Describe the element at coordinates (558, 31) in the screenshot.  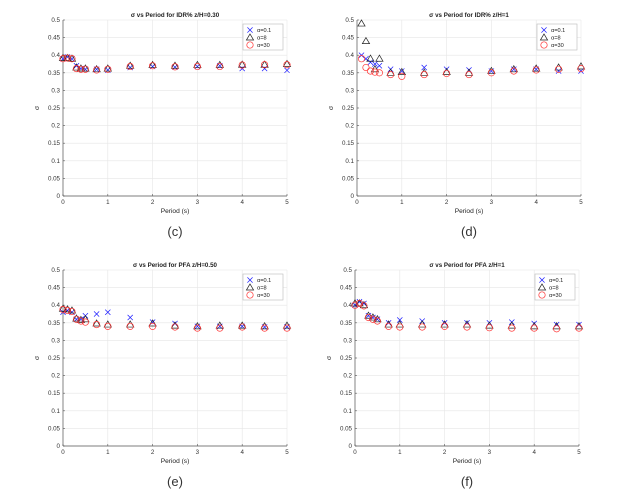
I see `legend-entry: α=0.1` at that location.